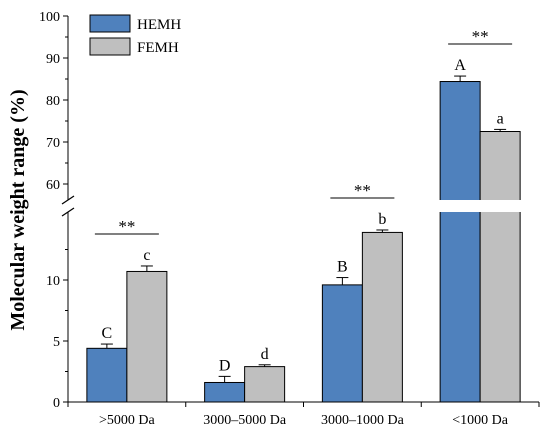 The width and height of the screenshot is (550, 431). Describe the element at coordinates (500, 118) in the screenshot. I see `letter-femh-4: a` at that location.